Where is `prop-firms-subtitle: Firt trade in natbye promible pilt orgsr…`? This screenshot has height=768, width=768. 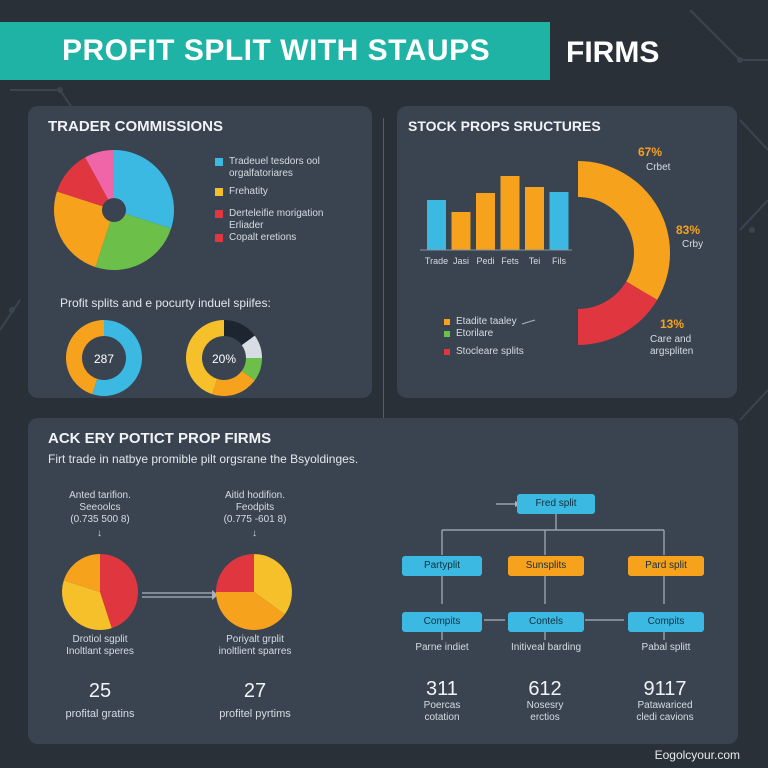
prop-firms-subtitle: Firt trade in natbye promible pilt orgsr… is located at coordinates (203, 459).